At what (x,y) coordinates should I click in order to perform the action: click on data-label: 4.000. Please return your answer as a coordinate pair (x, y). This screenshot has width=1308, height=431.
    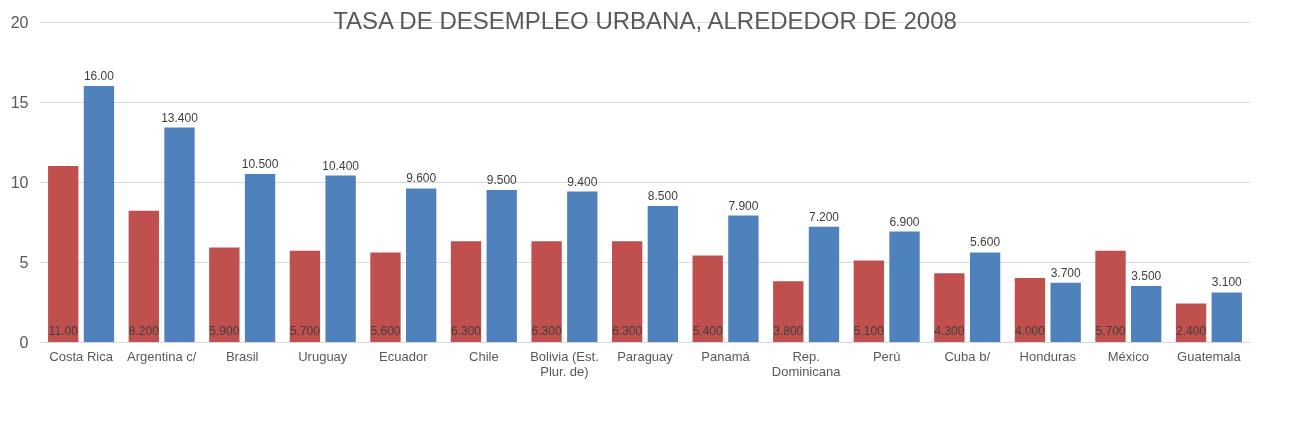
    Looking at the image, I should click on (1030, 331).